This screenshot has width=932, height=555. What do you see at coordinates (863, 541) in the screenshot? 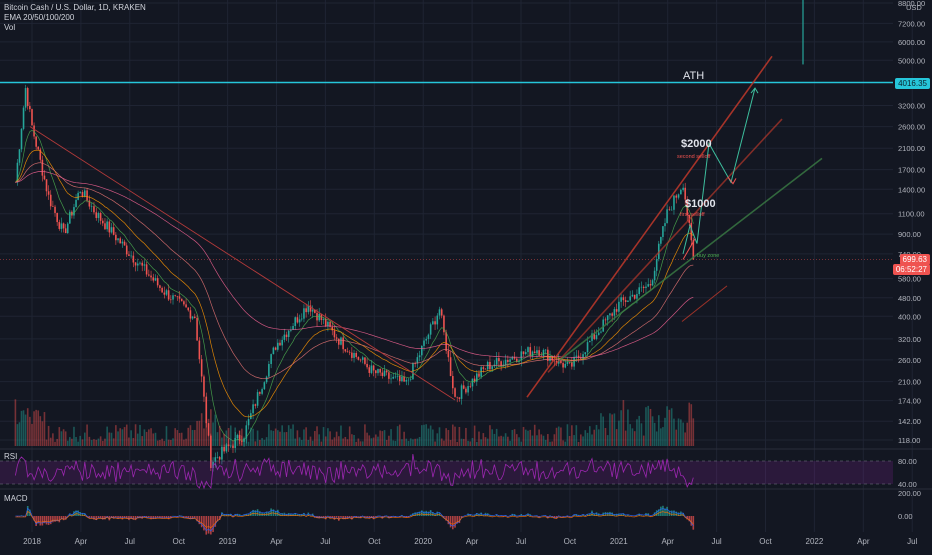
I see `time-axis-label: Apr` at bounding box center [863, 541].